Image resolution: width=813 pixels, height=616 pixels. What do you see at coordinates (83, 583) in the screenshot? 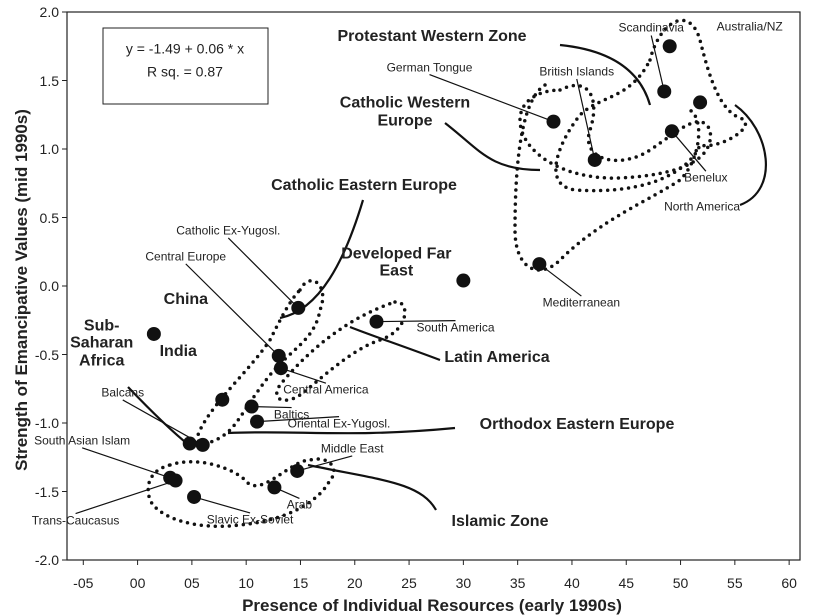
I see `x-tick-label: -05` at bounding box center [83, 583].